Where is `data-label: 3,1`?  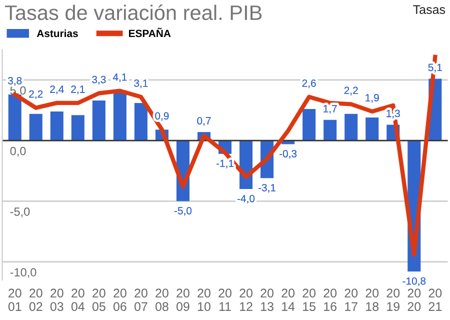
data-label: 3,1 is located at coordinates (141, 83).